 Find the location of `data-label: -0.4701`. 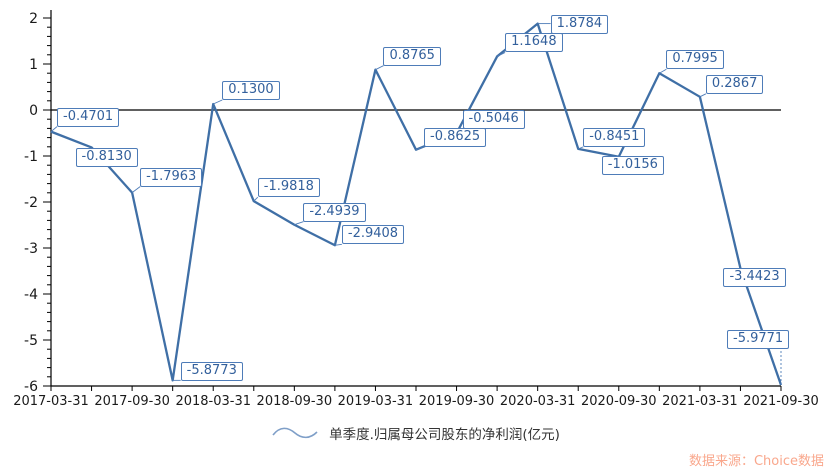

data-label: -0.4701 is located at coordinates (88, 117).